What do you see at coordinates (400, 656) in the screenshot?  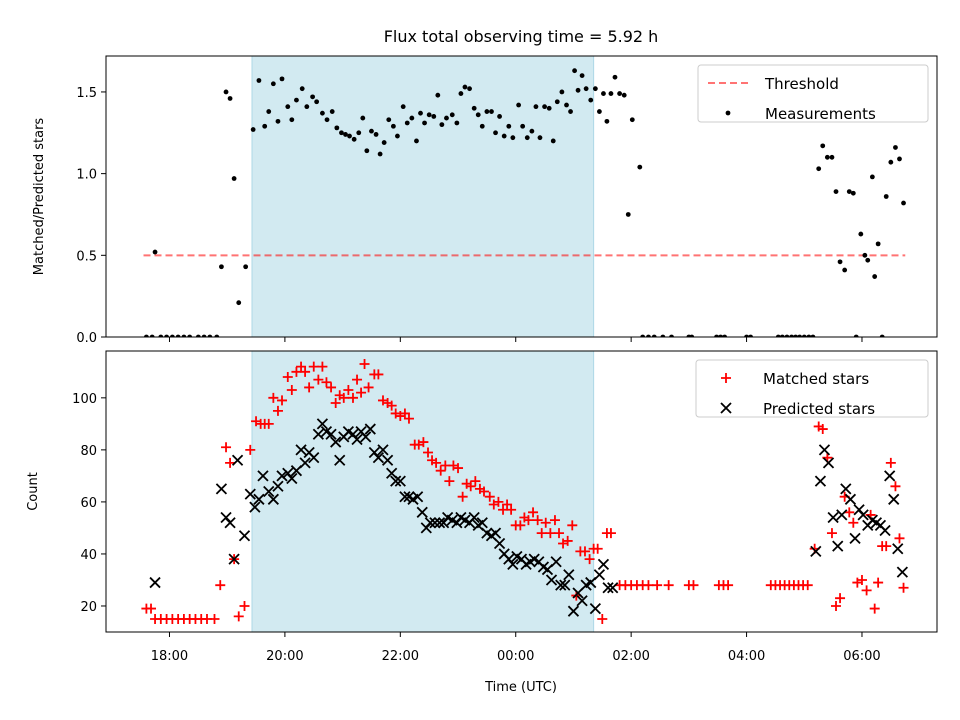 I see `x-tick-label: 22:00` at bounding box center [400, 656].